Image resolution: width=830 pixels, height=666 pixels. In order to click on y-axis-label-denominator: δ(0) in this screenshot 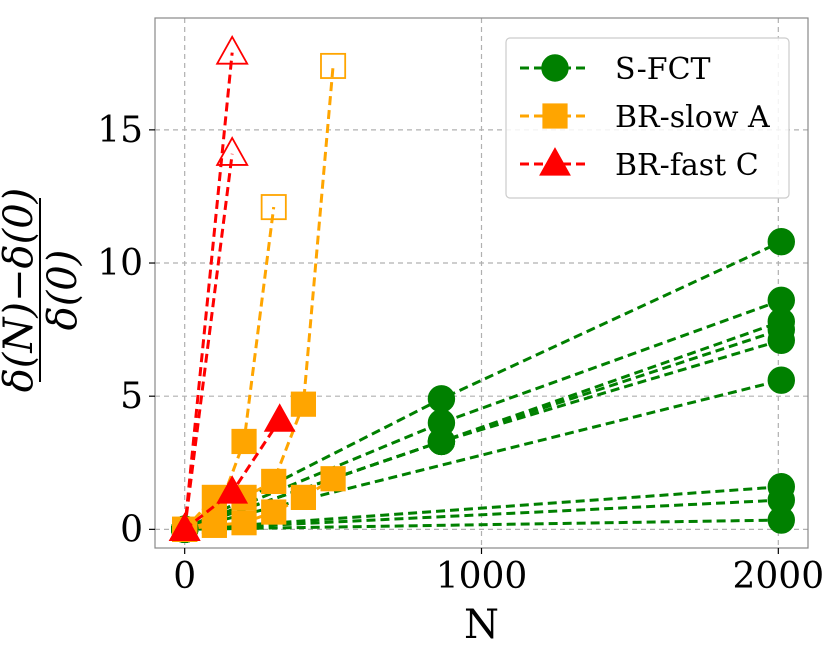, I will do `click(63, 290)`.